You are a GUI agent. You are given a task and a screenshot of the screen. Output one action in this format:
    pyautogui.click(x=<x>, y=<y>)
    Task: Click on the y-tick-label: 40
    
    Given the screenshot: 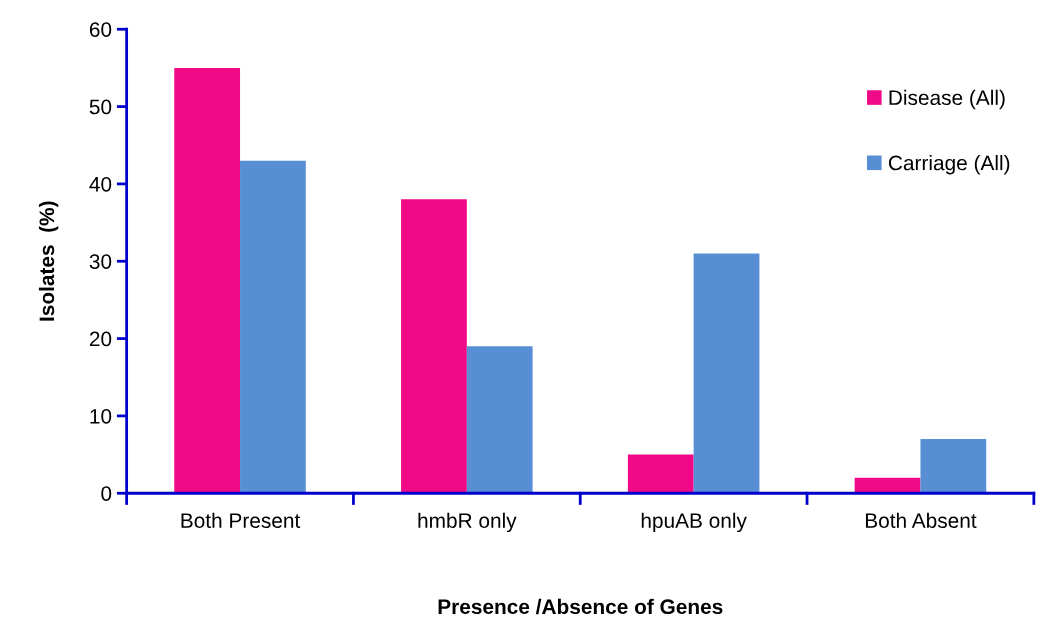 What is the action you would take?
    pyautogui.click(x=100, y=184)
    